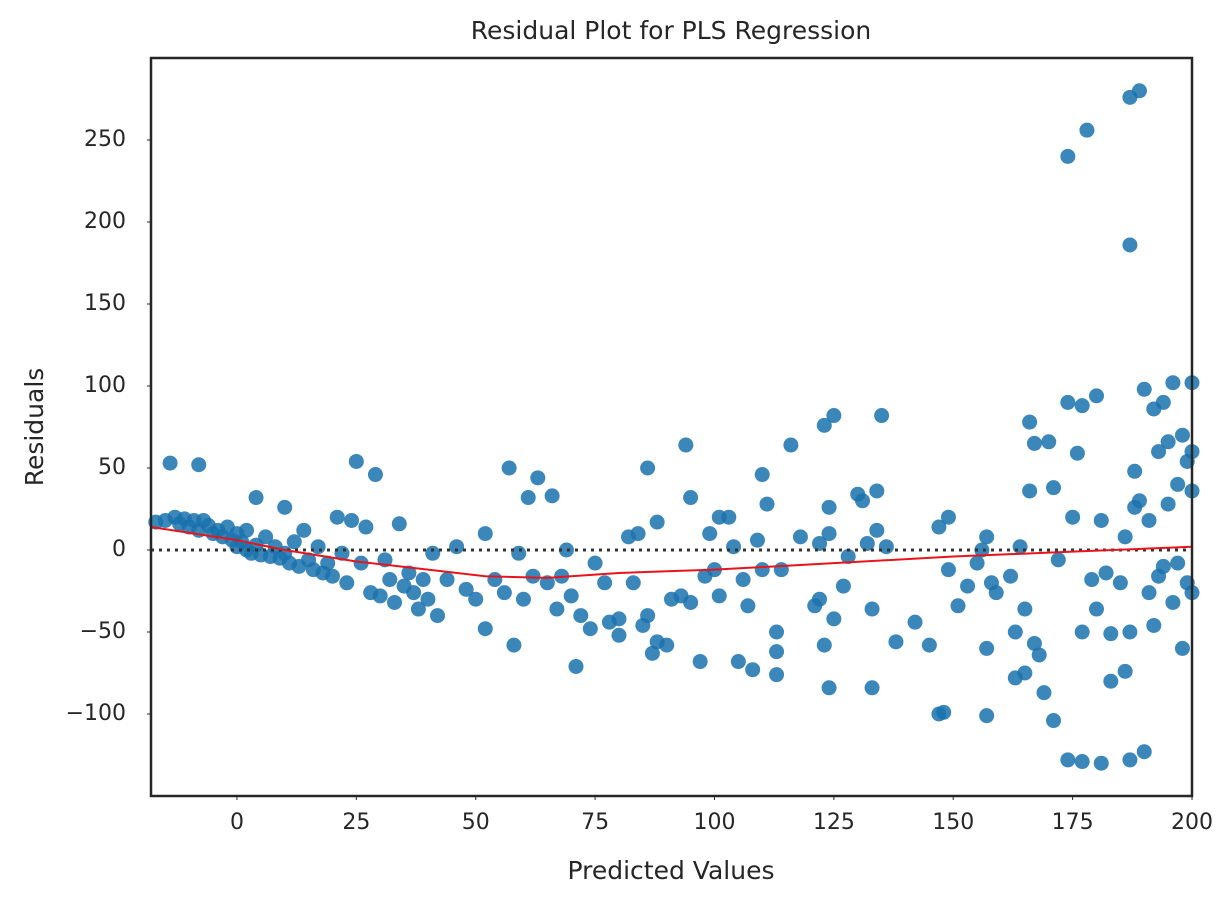 This screenshot has height=909, width=1229. What do you see at coordinates (105, 385) in the screenshot?
I see `y-tick-label: 100` at bounding box center [105, 385].